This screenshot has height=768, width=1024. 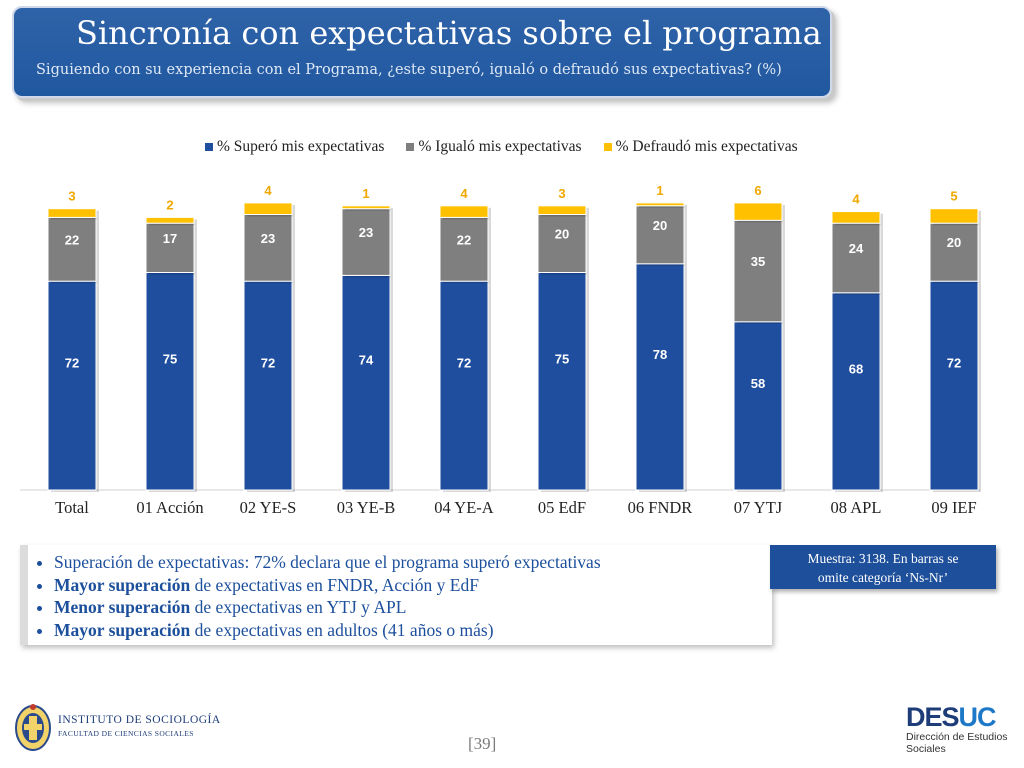 I want to click on legend-item-supero: % Superó mis expectativas, so click(x=294, y=147).